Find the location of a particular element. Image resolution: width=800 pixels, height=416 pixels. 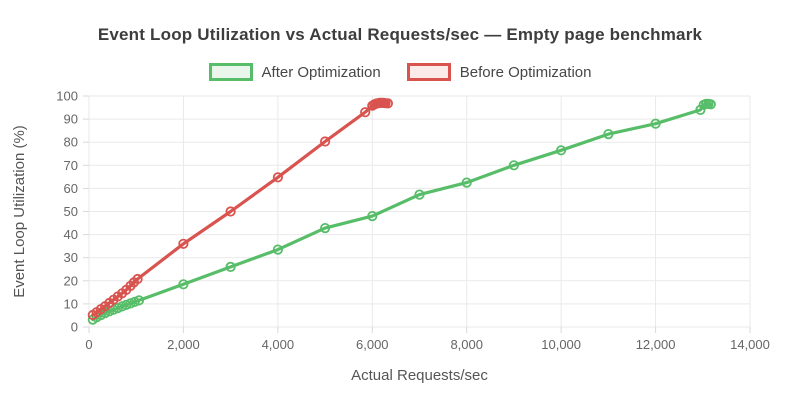

legend-label-before-optimization: Before Optimization is located at coordinates (525, 72).